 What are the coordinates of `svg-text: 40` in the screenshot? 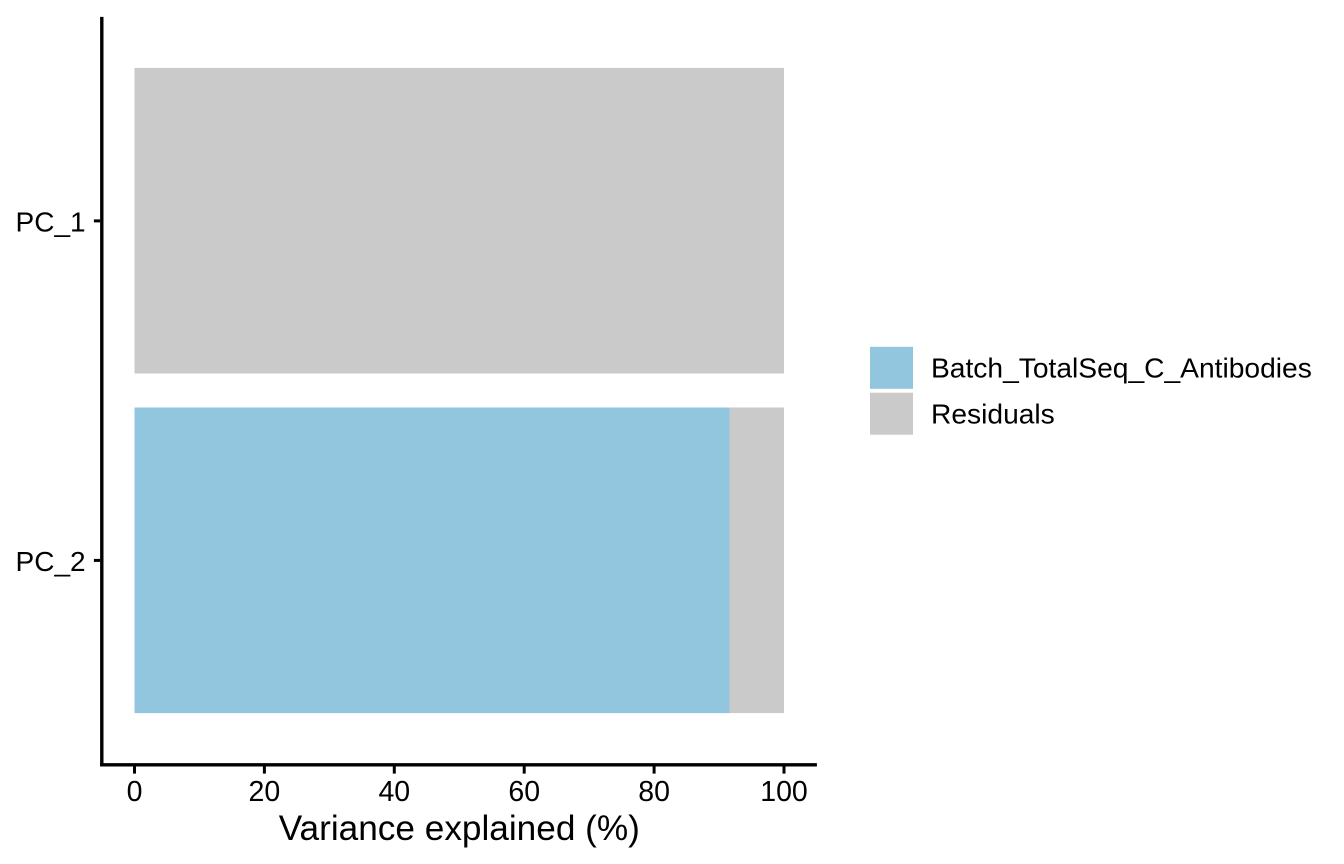 It's located at (394, 792).